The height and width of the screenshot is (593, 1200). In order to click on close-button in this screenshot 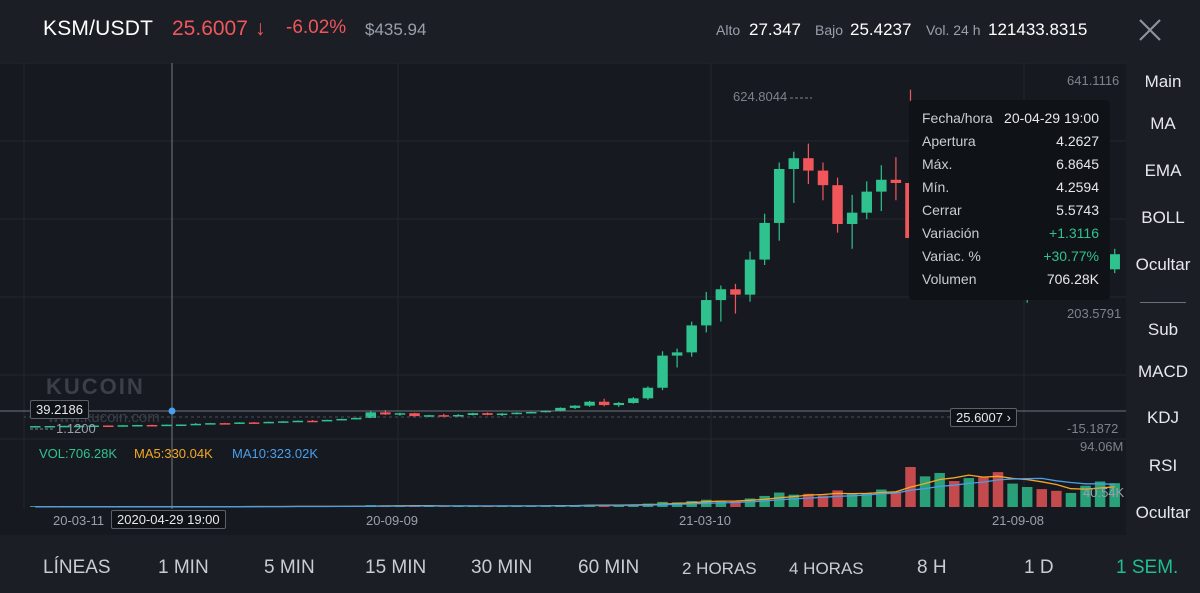, I will do `click(1150, 30)`.